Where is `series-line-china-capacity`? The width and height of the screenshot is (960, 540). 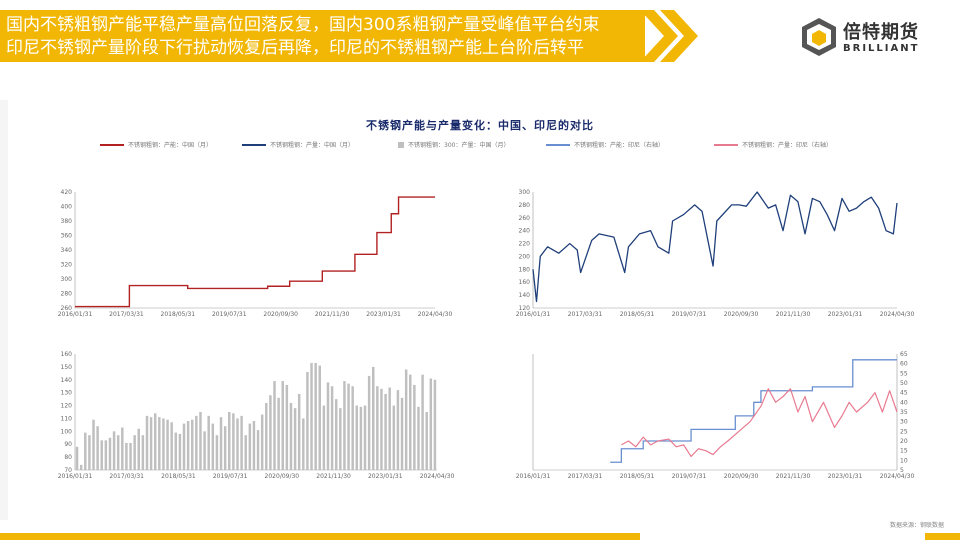
series-line-china-capacity is located at coordinates (255, 252).